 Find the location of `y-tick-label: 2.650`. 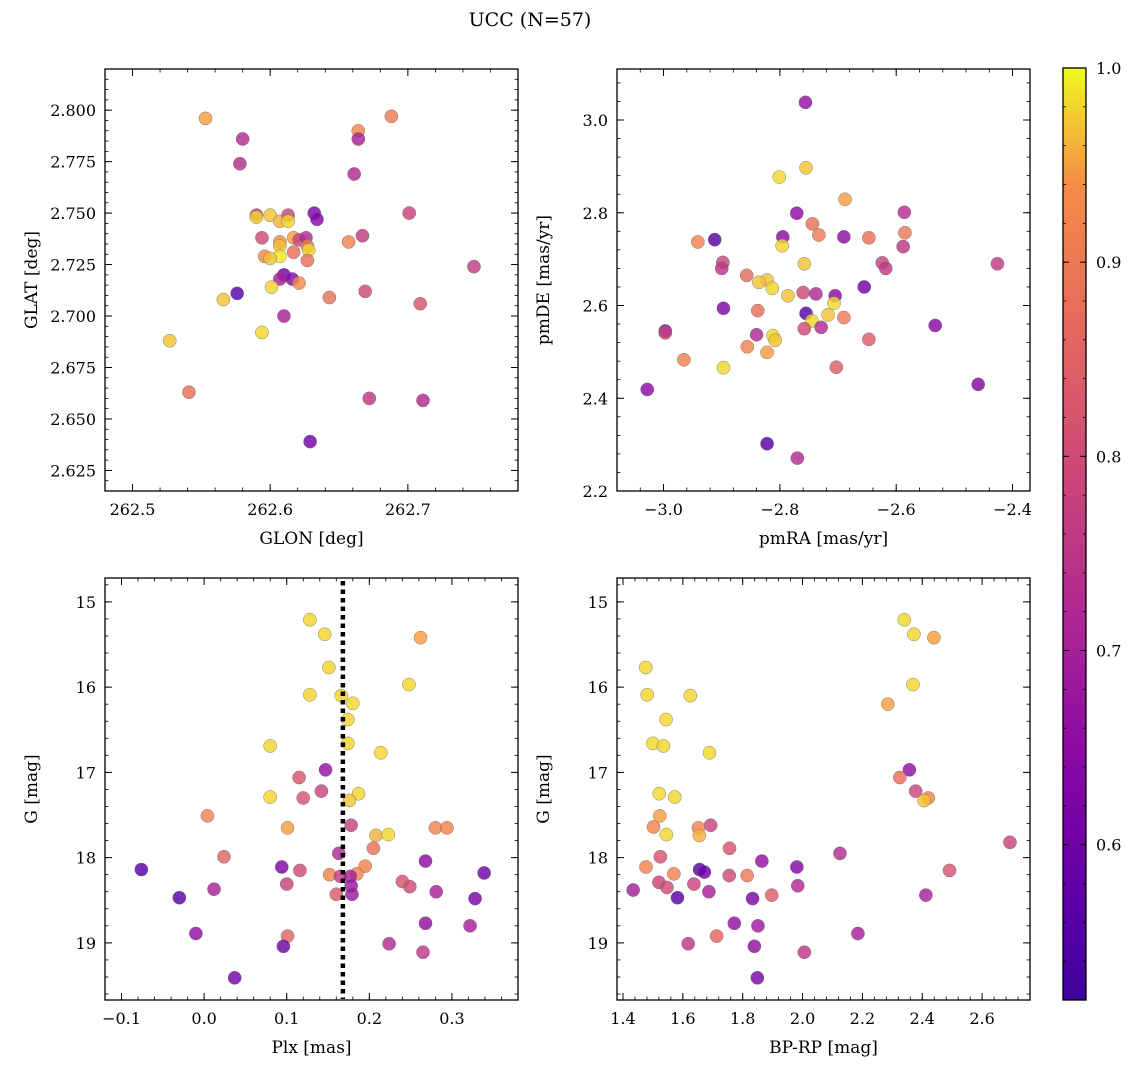

y-tick-label: 2.650 is located at coordinates (73, 419).